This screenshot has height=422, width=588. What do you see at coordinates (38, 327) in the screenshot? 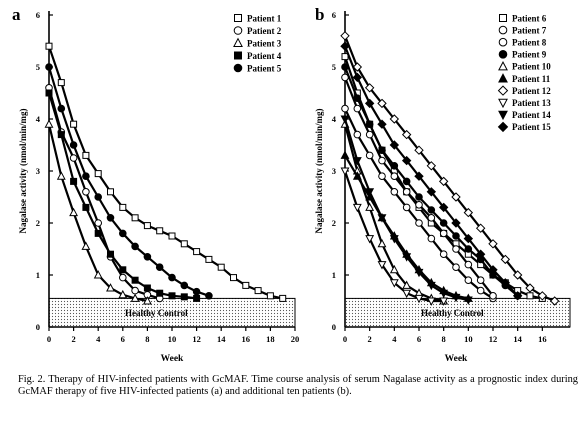
I see `y-tick-label: 0` at bounding box center [38, 327].